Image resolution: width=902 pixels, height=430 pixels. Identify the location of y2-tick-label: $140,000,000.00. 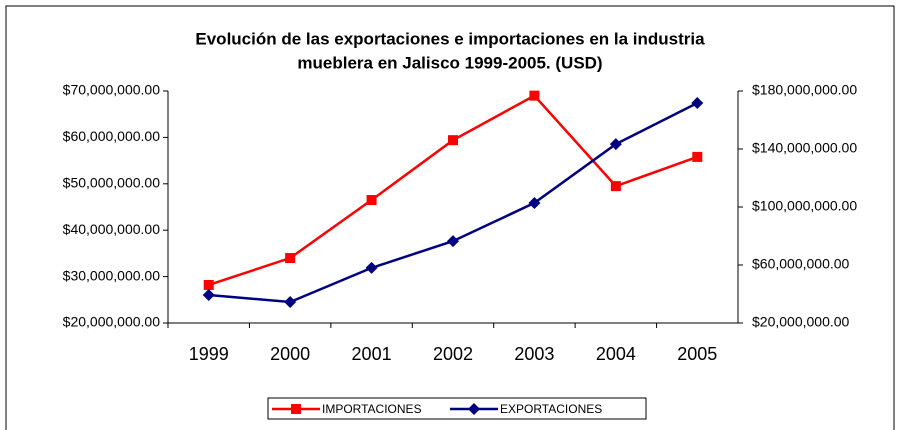
(804, 148).